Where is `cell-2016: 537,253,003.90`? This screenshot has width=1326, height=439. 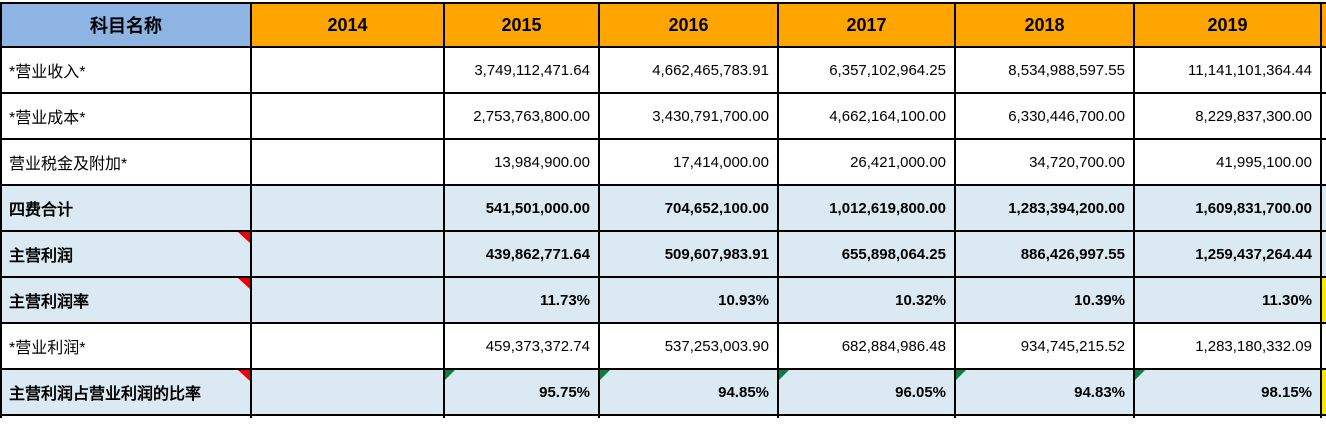
cell-2016: 537,253,003.90 is located at coordinates (688, 346).